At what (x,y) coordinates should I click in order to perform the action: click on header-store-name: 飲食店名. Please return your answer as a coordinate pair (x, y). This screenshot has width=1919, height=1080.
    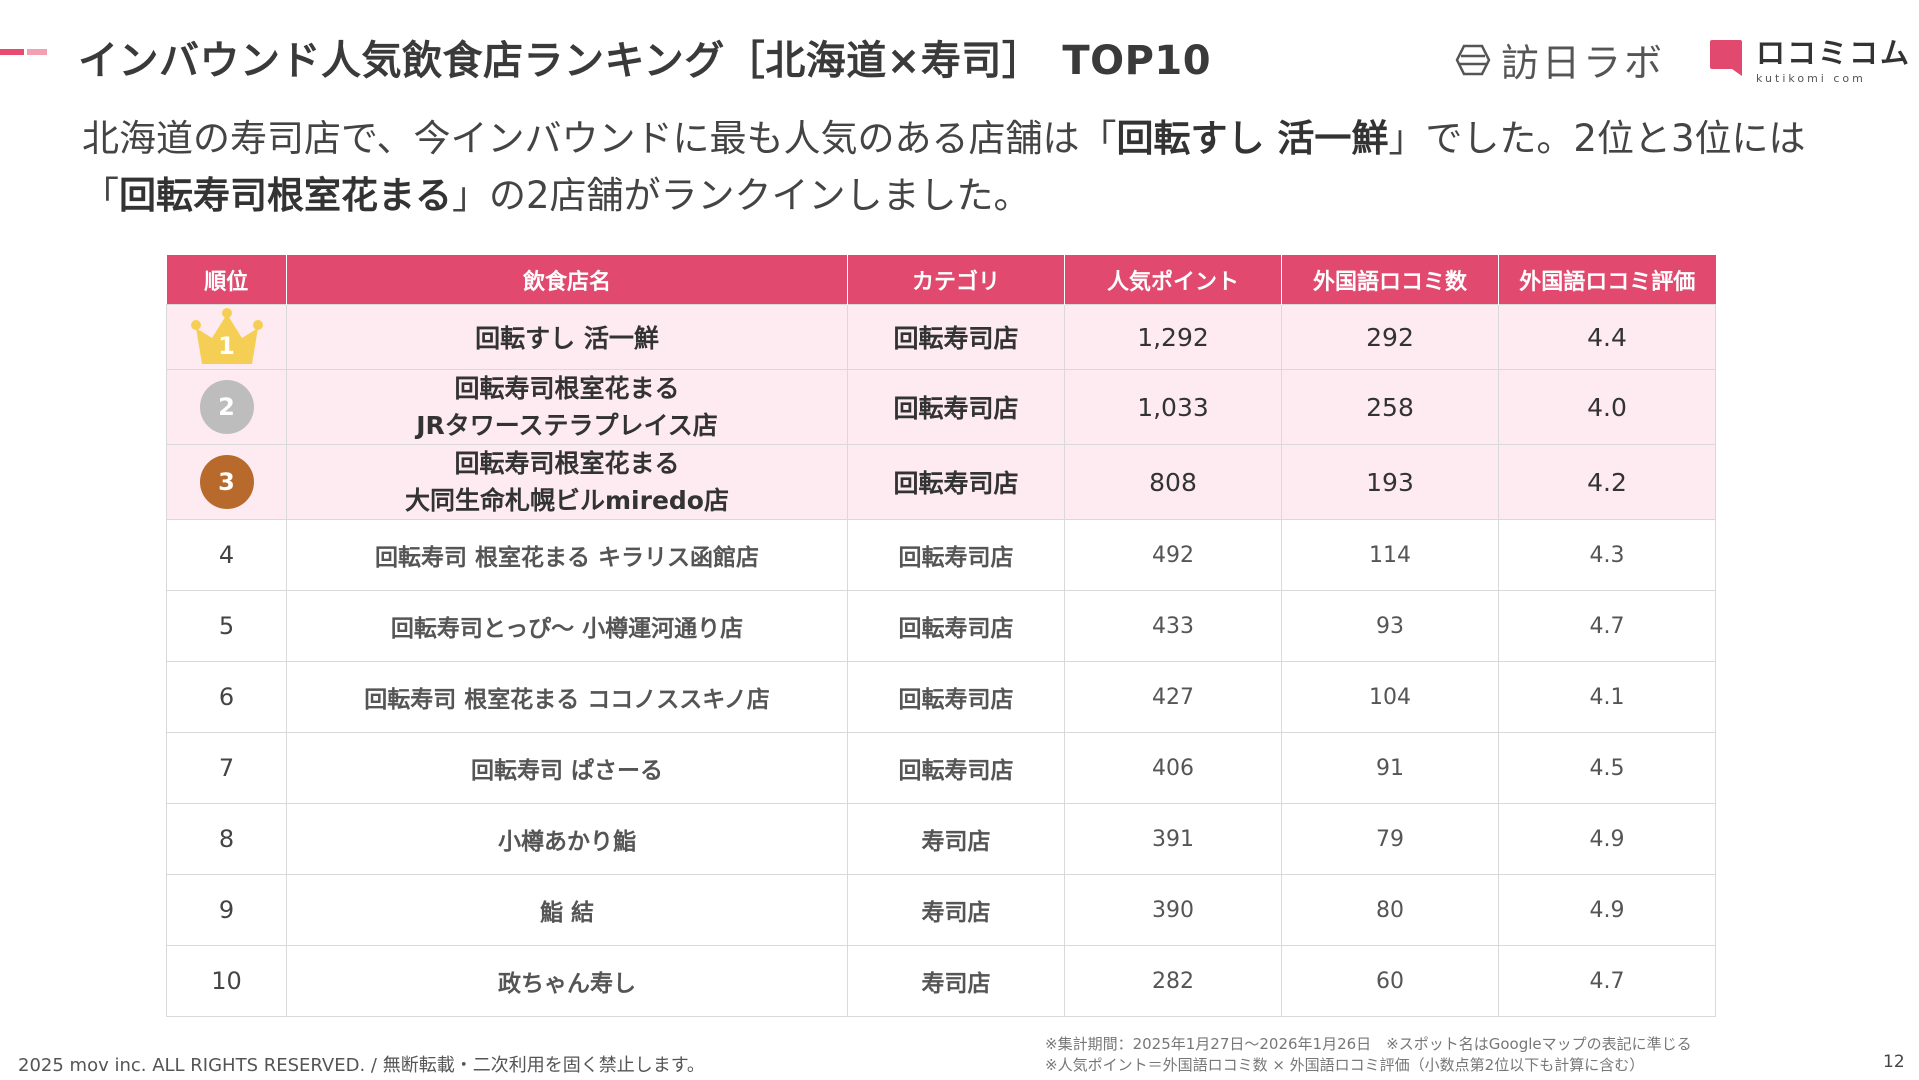
    Looking at the image, I should click on (567, 280).